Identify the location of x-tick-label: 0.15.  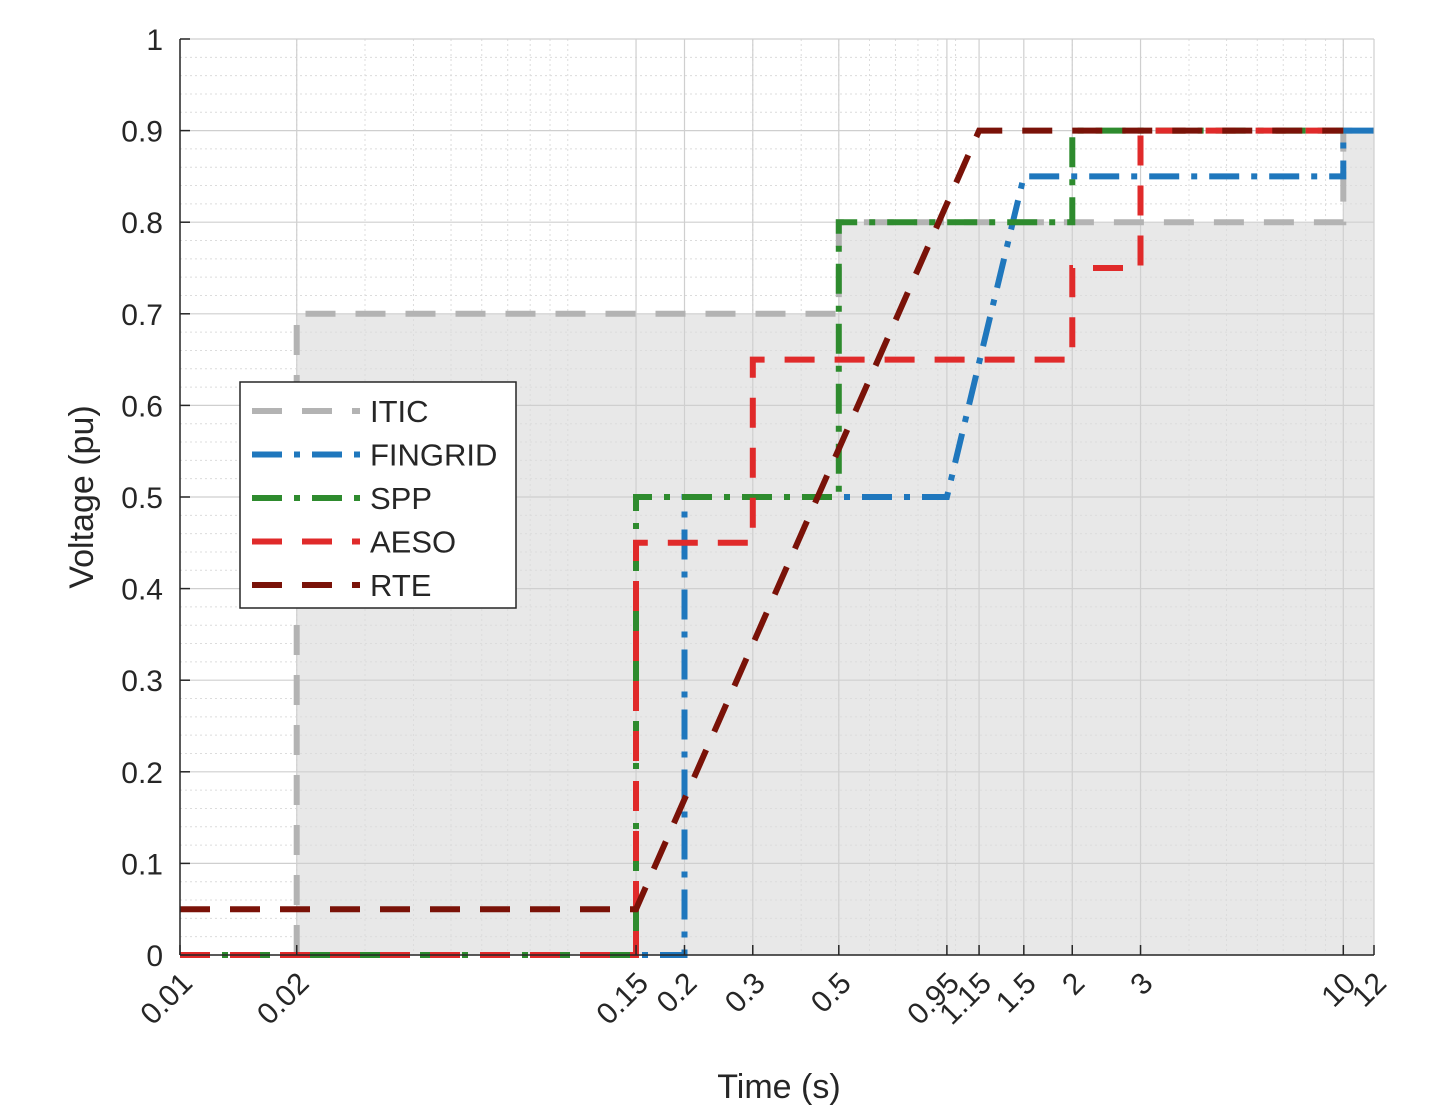
(622, 999).